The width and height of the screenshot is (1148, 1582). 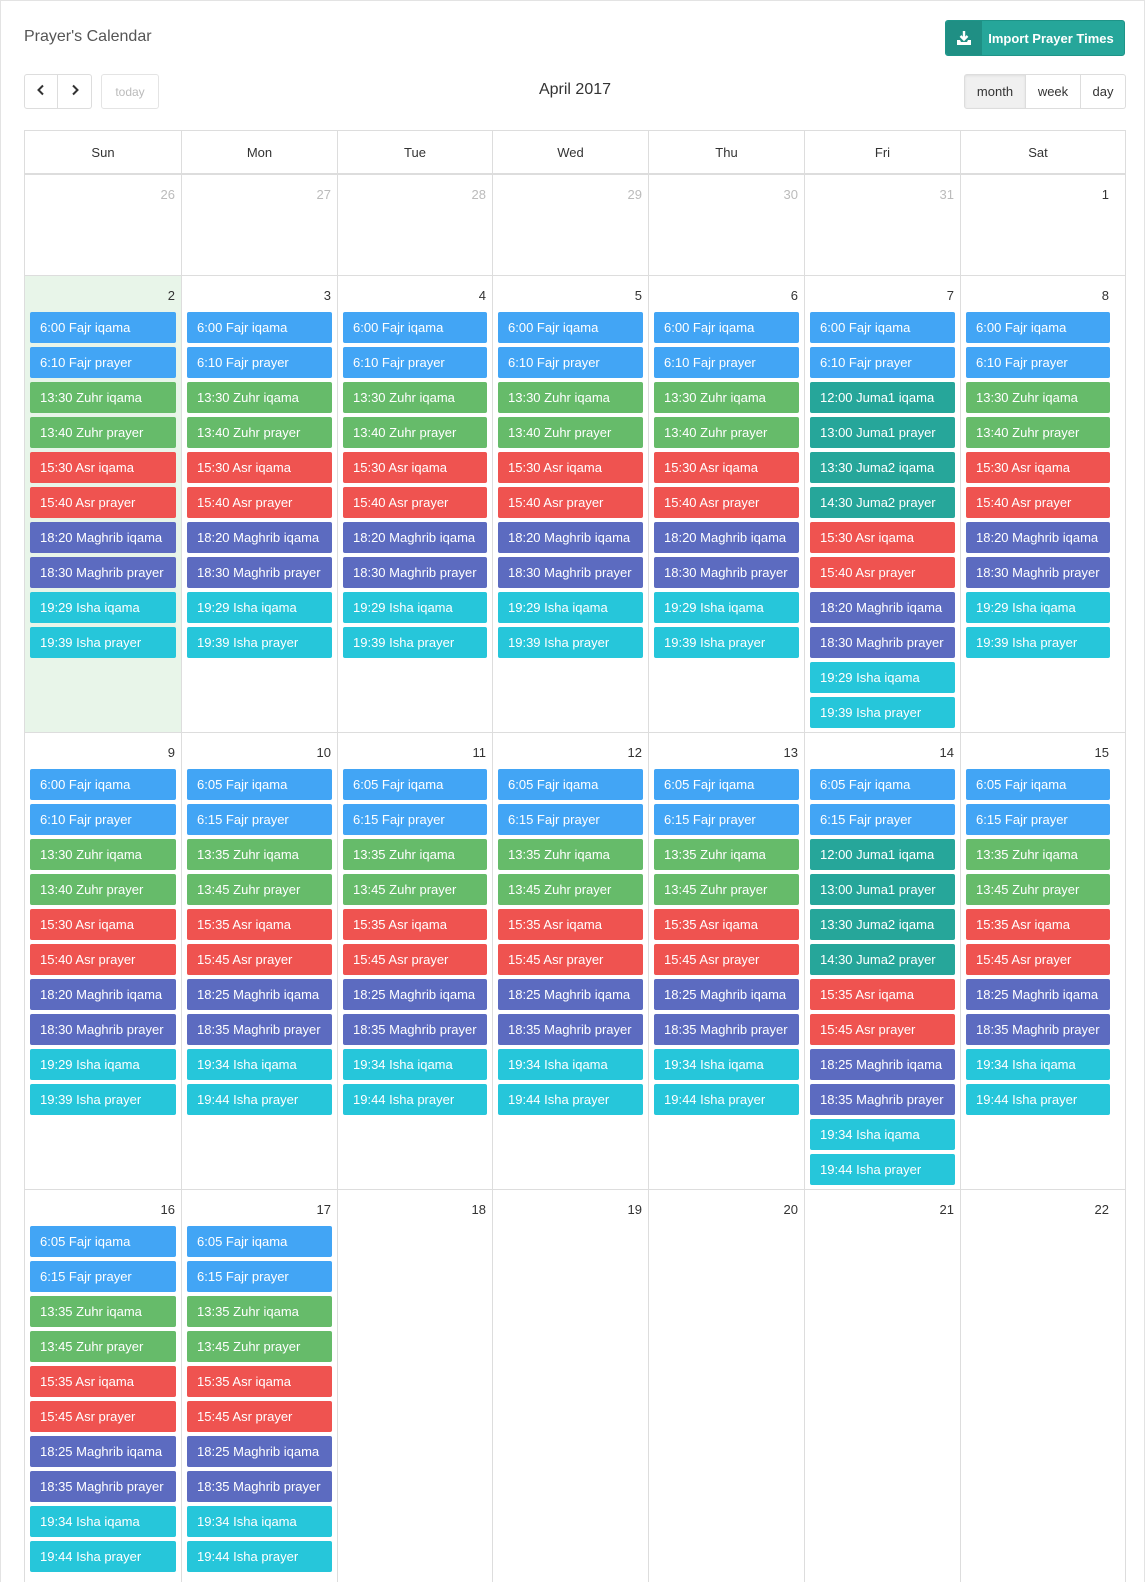 I want to click on next-button, so click(x=75, y=91).